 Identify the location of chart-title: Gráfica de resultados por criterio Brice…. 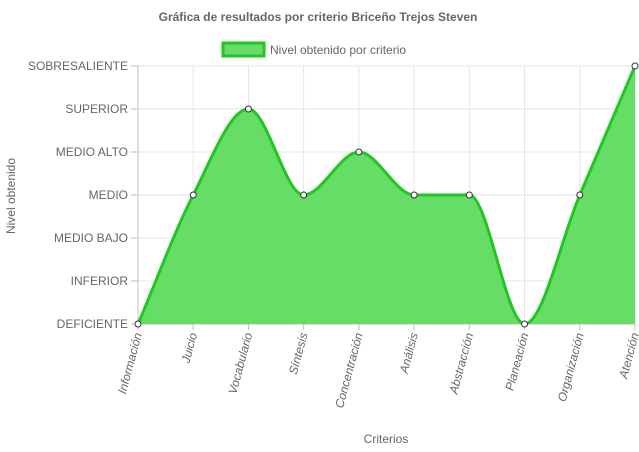
(318, 17).